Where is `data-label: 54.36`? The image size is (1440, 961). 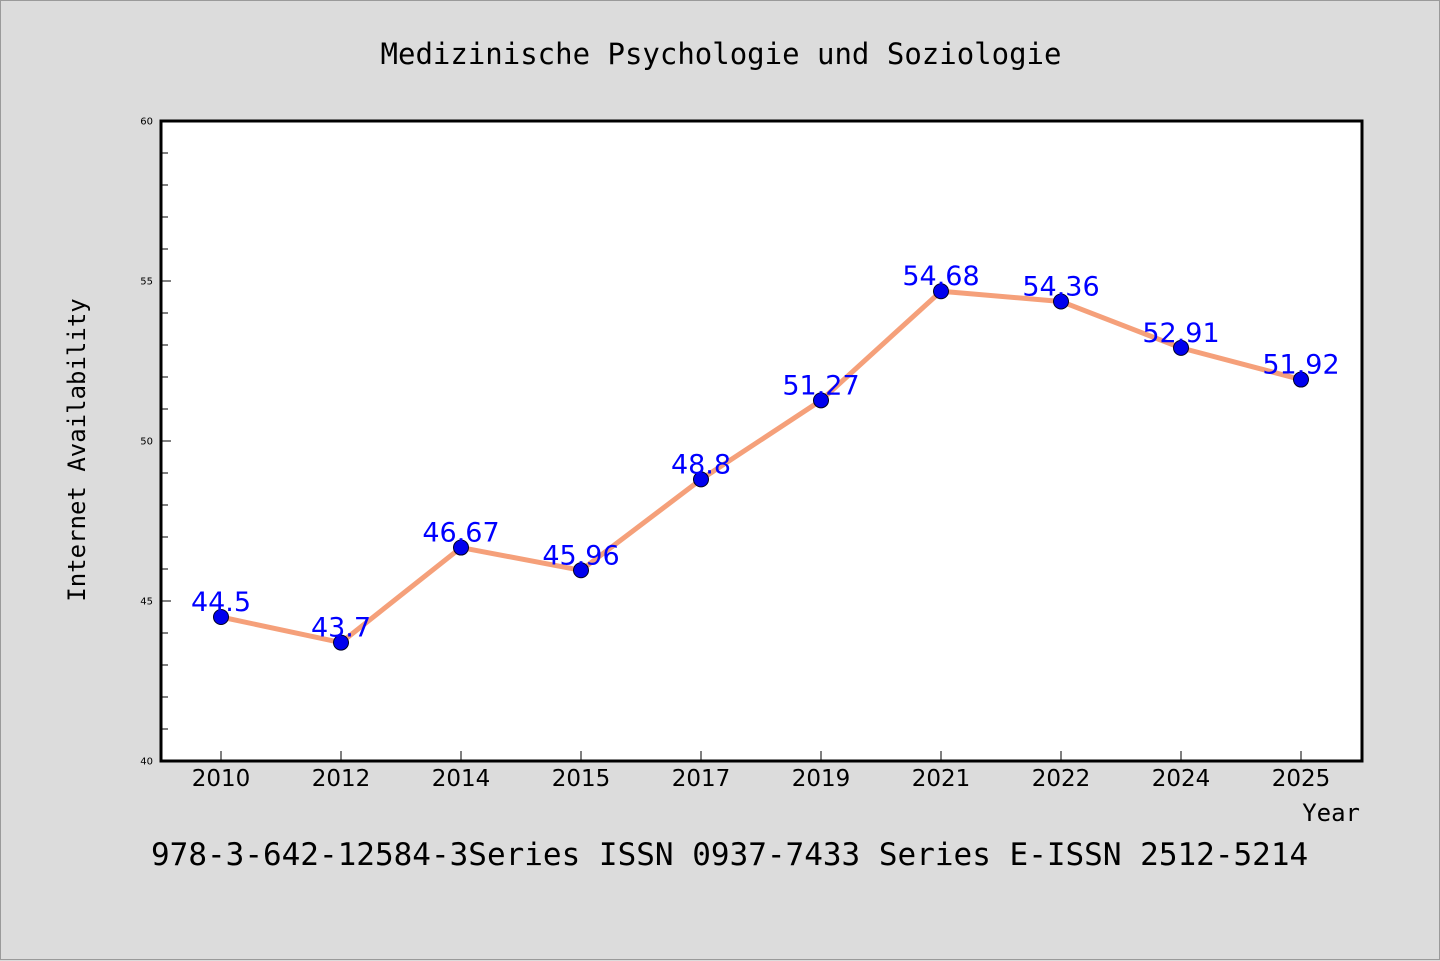
data-label: 54.36 is located at coordinates (1060, 286).